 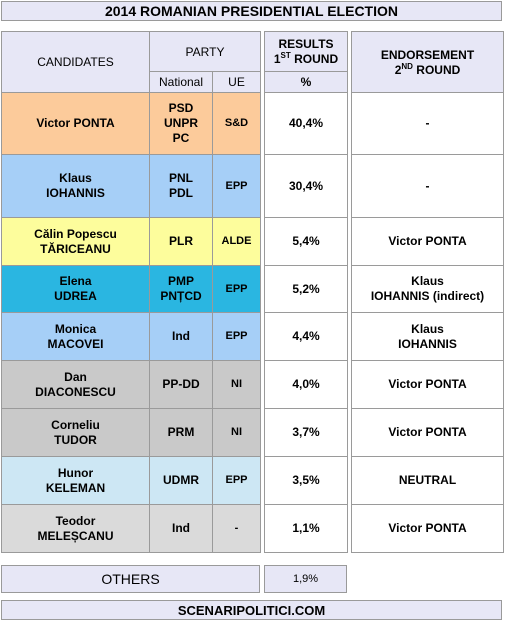 What do you see at coordinates (130, 579) in the screenshot?
I see `others-label: OTHERS` at bounding box center [130, 579].